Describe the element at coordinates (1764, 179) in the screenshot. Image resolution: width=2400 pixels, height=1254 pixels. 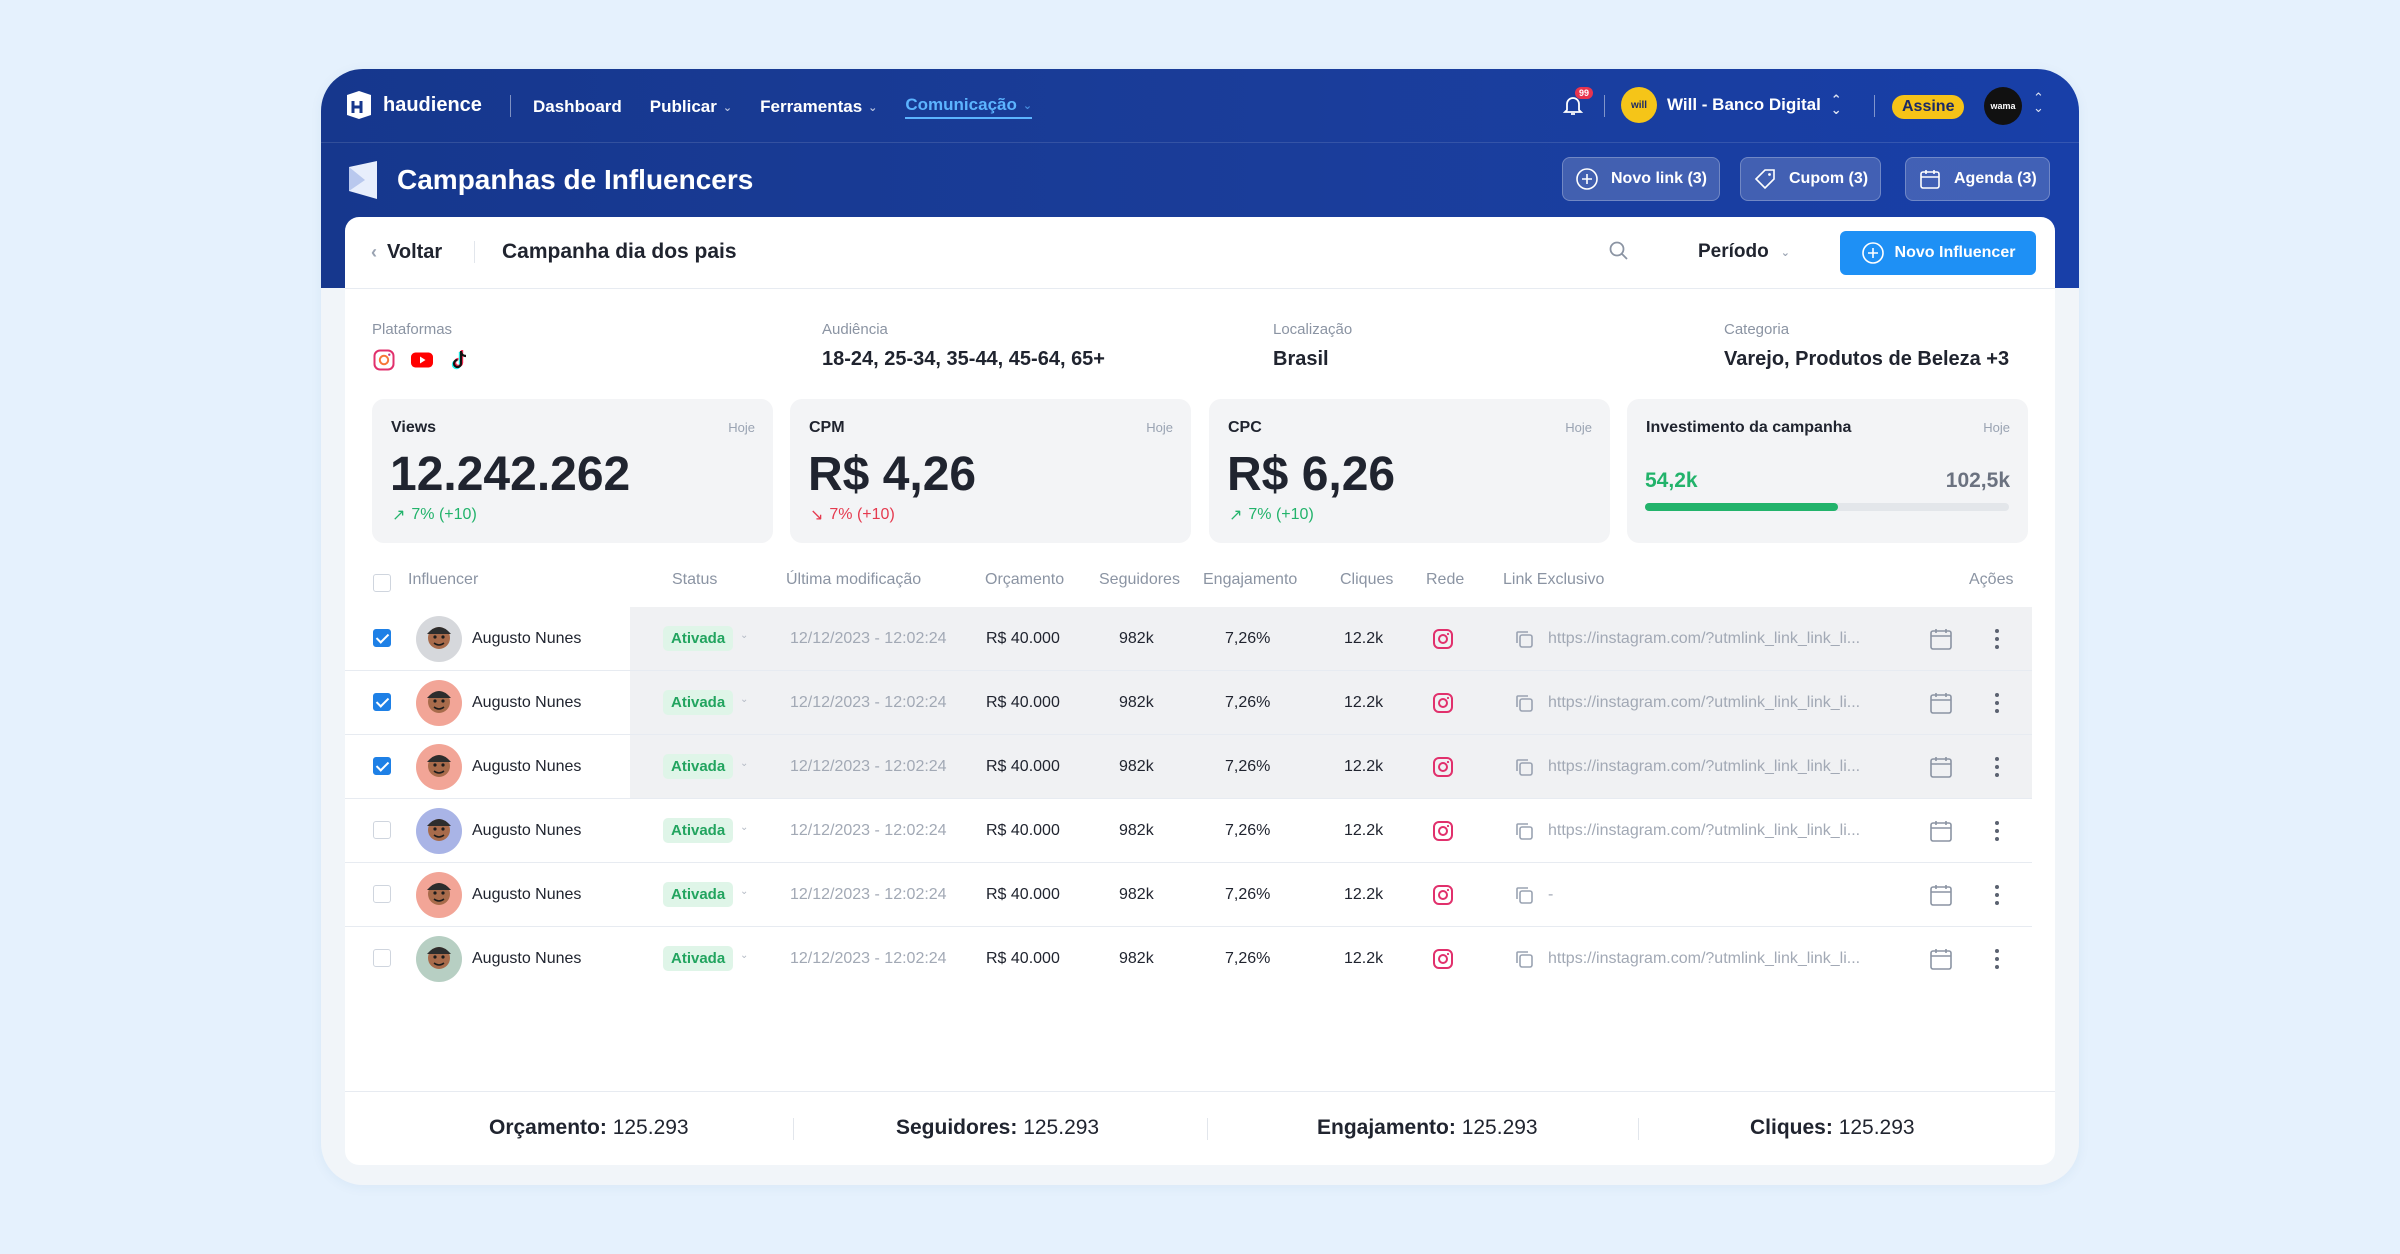
I see `tag-icon` at that location.